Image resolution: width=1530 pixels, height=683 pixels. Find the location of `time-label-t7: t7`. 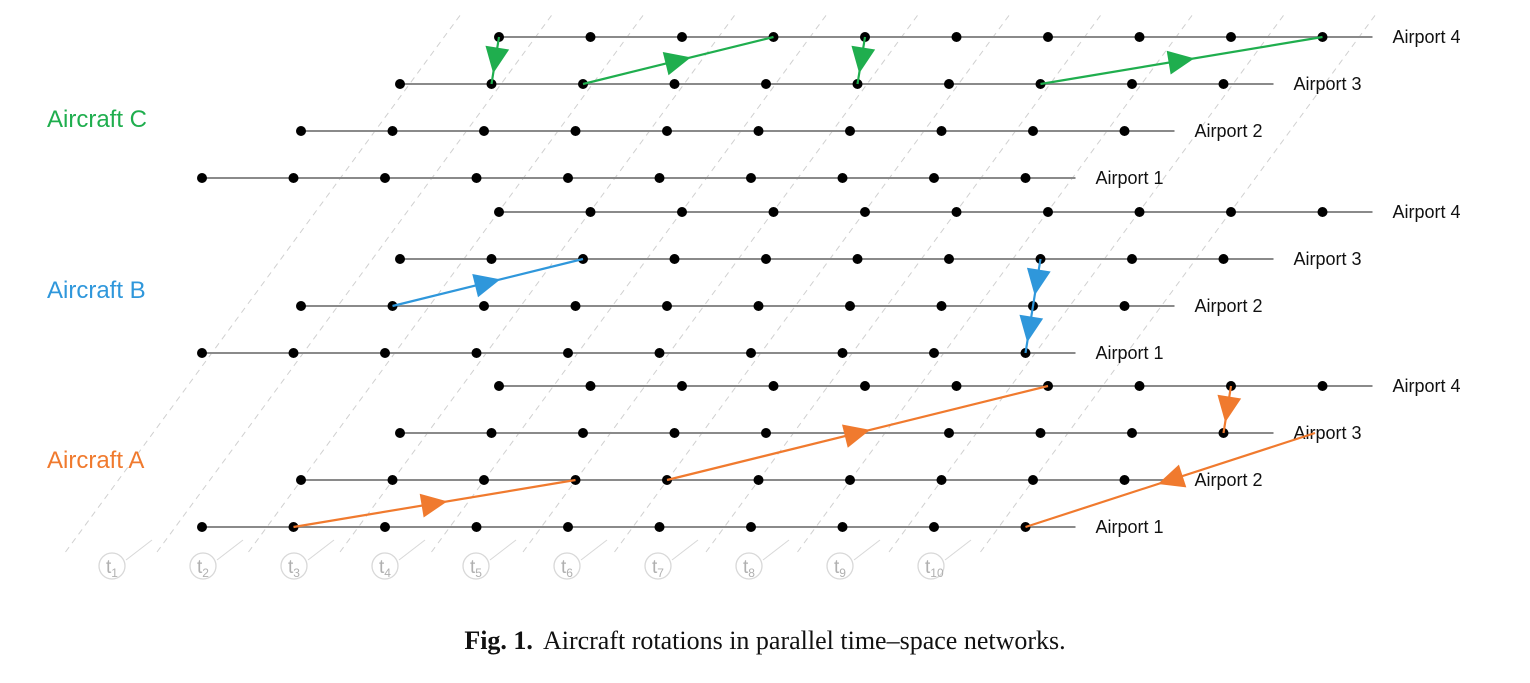

time-label-t7: t7 is located at coordinates (671, 559).